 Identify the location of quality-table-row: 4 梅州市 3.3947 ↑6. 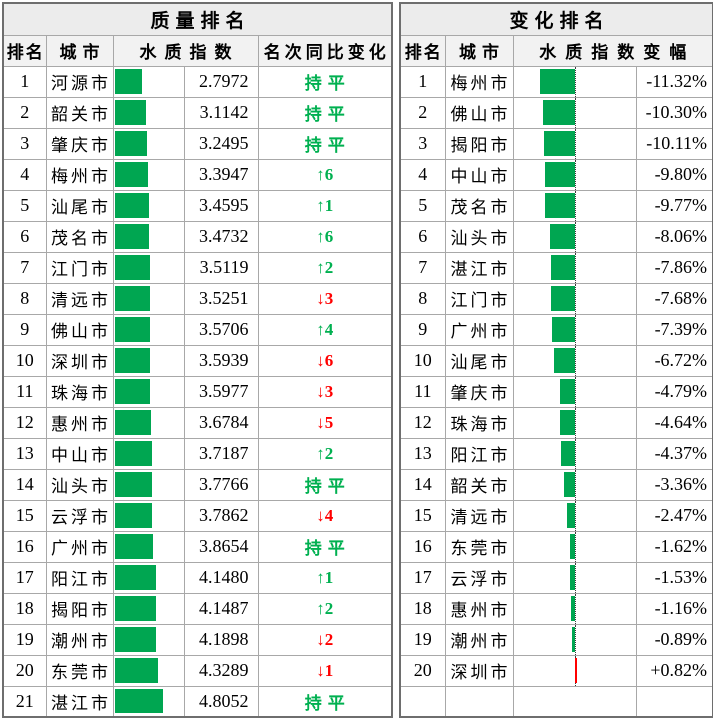
(197, 174).